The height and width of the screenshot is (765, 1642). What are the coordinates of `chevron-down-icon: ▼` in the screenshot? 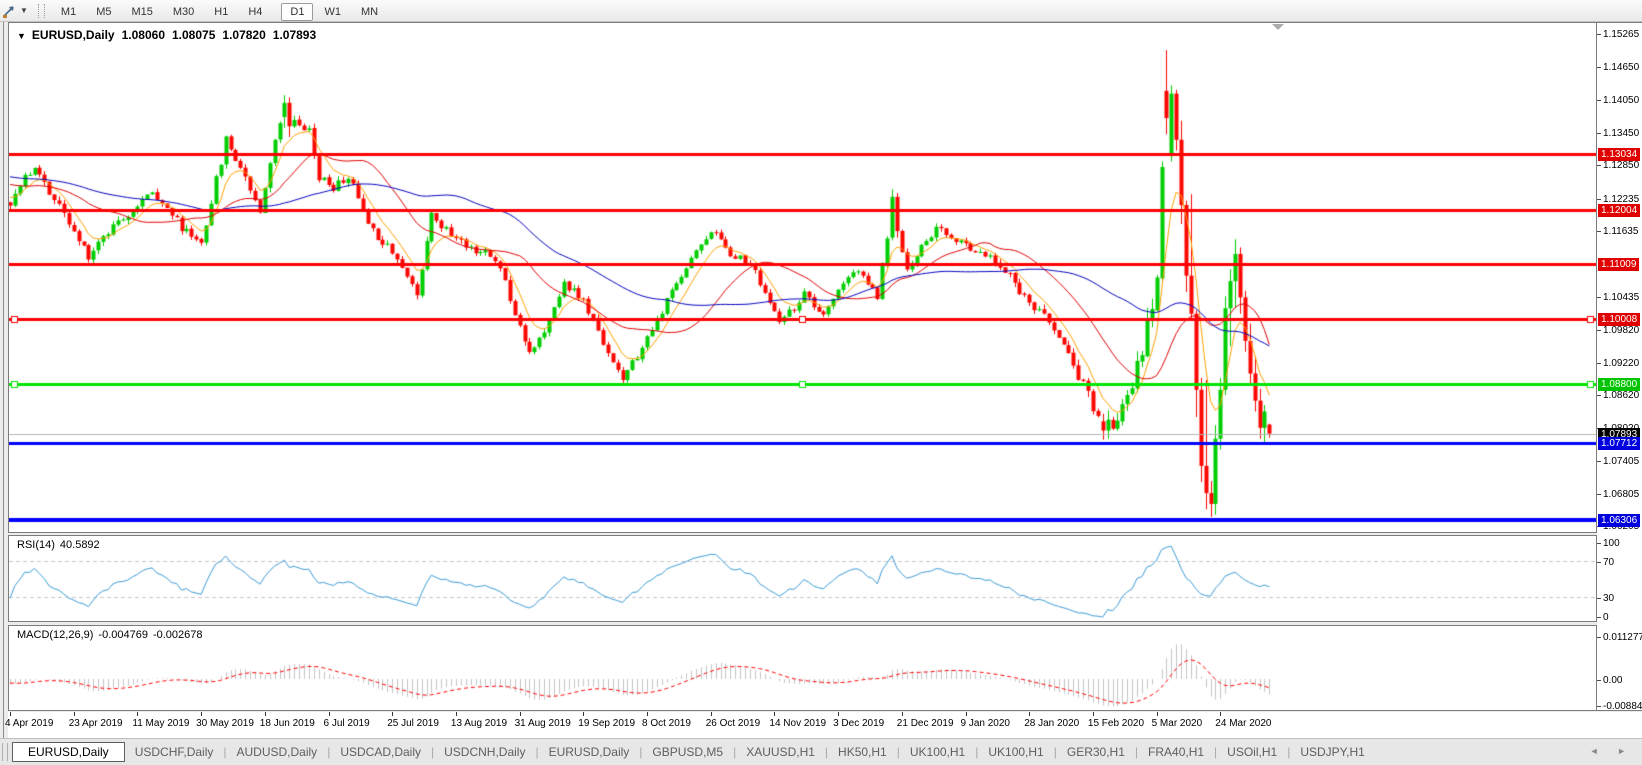 It's located at (24, 10).